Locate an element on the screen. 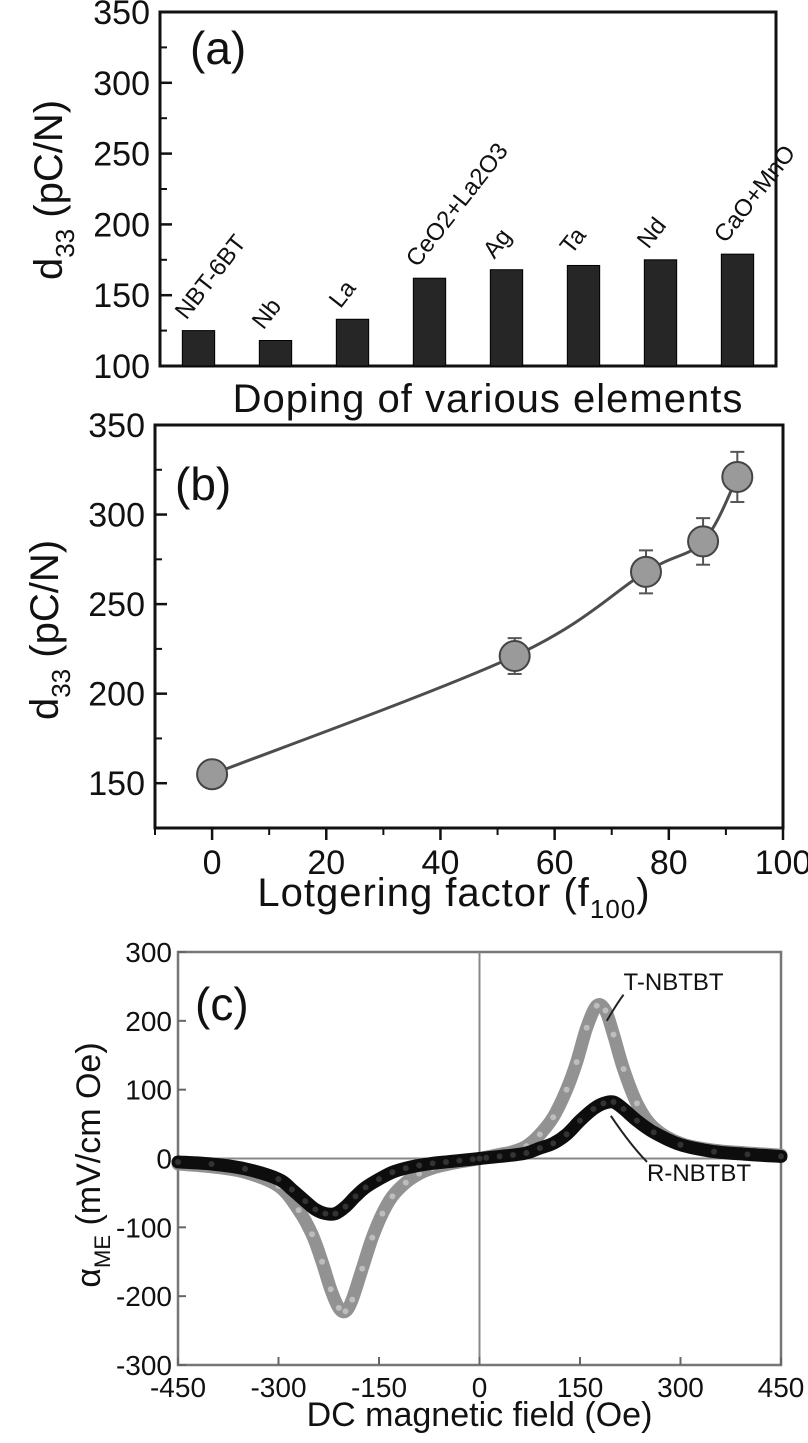 This screenshot has height=1443, width=808. x-tick-label: 40 is located at coordinates (441, 863).